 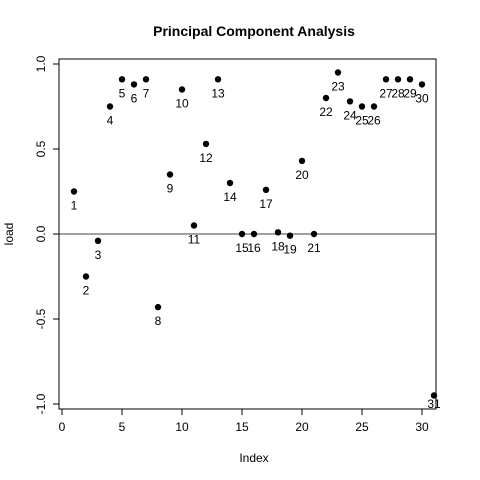 I want to click on y-tick-label: -1.0, so click(x=41, y=403).